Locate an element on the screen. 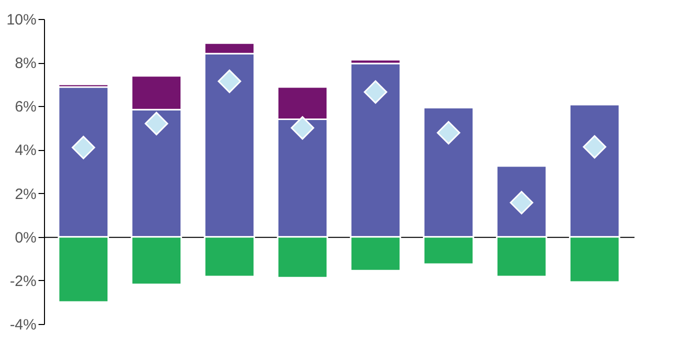  y-tick-label: 6% is located at coordinates (25, 107).